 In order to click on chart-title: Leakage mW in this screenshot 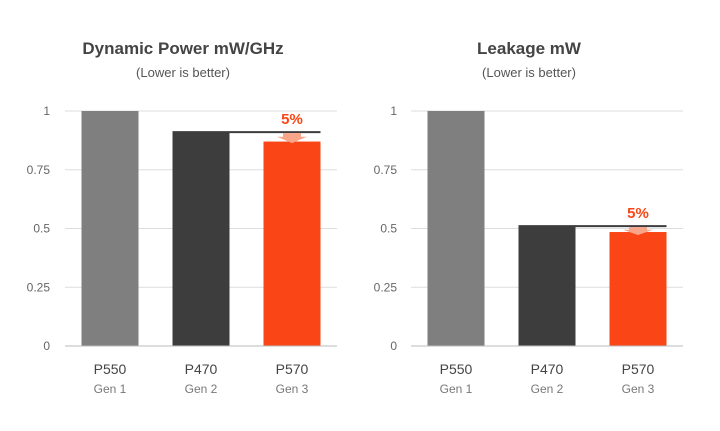, I will do `click(529, 48)`.